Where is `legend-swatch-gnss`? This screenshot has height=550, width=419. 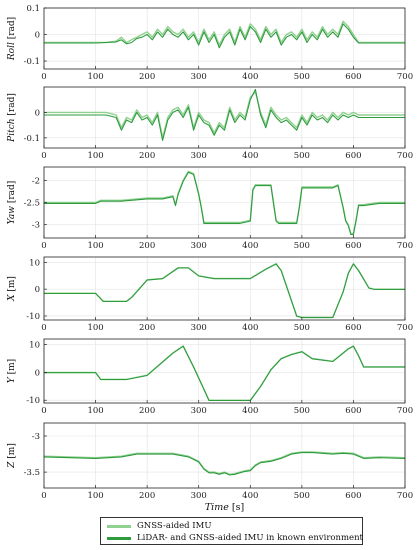 legend-swatch-gnss is located at coordinates (119, 526).